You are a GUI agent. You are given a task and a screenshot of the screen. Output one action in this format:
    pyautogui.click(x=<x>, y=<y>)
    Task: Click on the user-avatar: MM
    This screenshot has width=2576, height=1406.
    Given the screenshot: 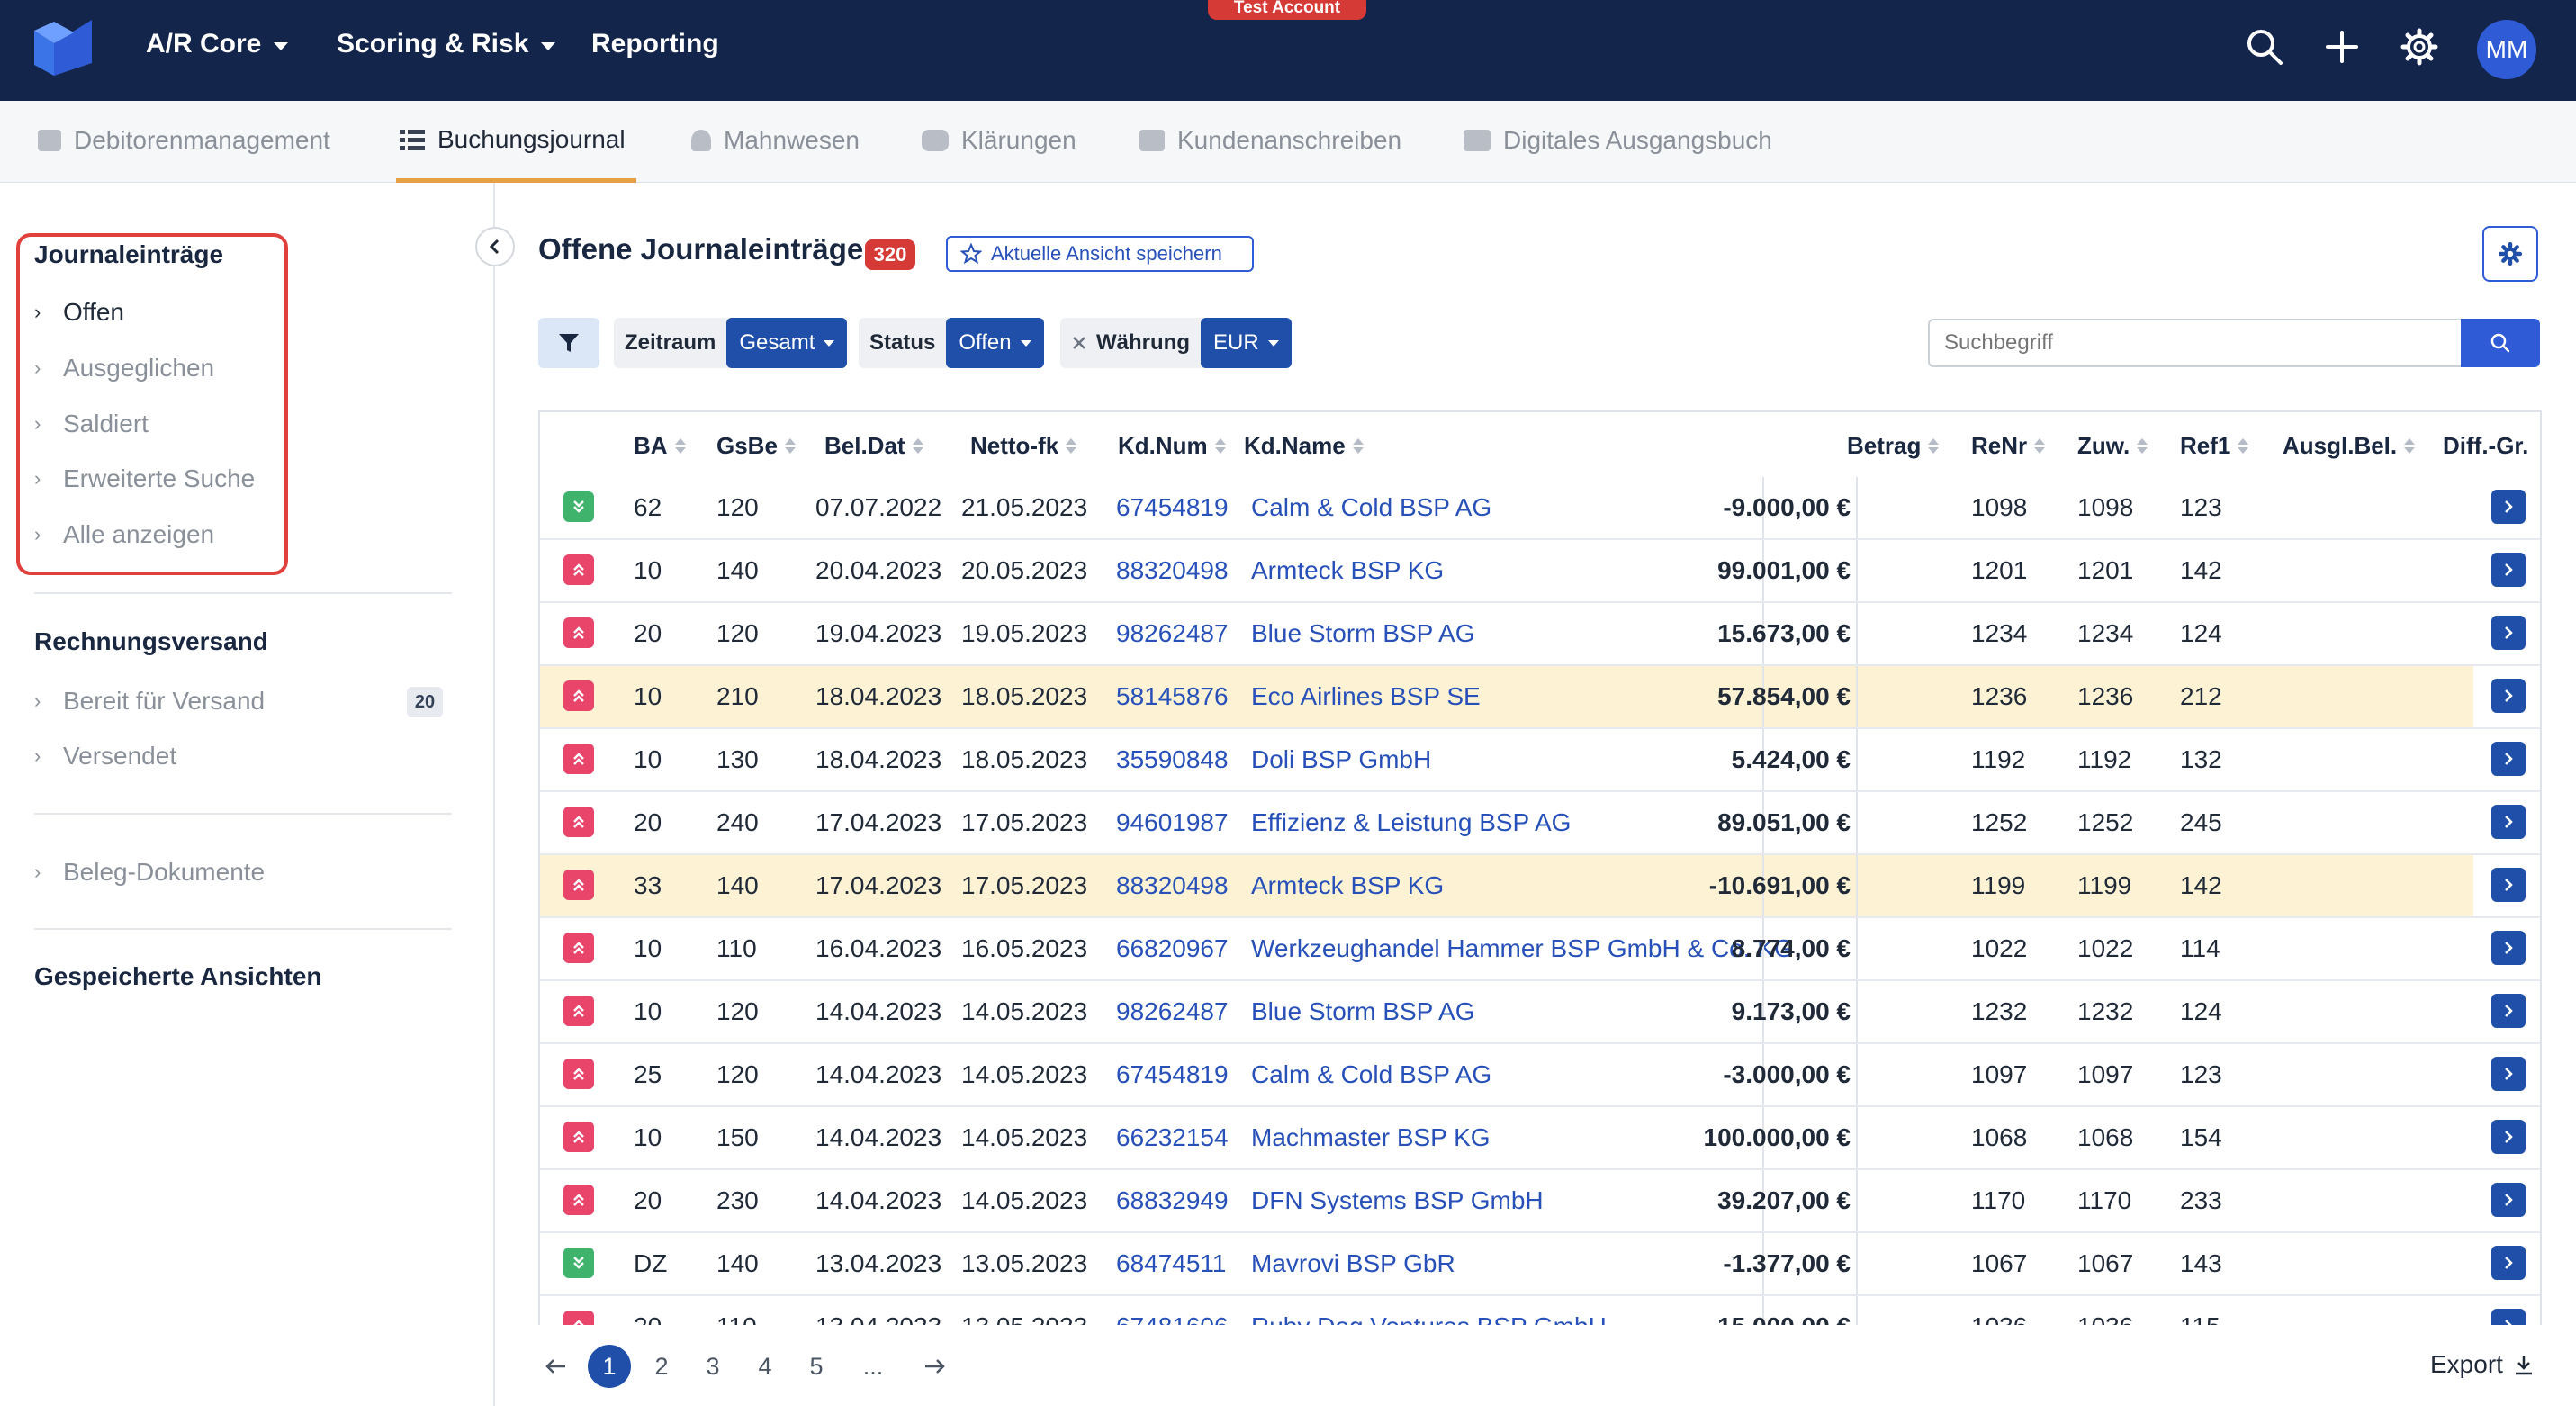 What is the action you would take?
    pyautogui.click(x=2506, y=49)
    